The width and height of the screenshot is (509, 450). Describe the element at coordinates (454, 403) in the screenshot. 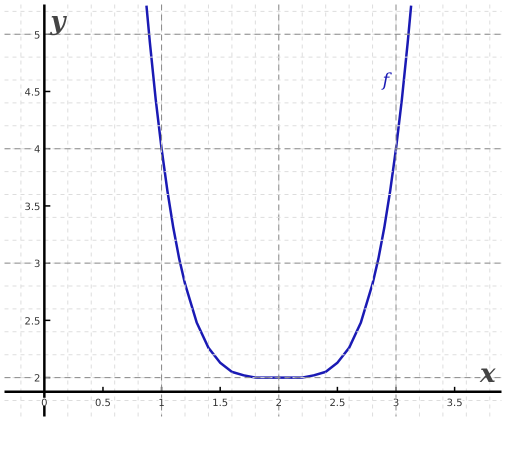

I see `x-tick-label: 3.5` at that location.